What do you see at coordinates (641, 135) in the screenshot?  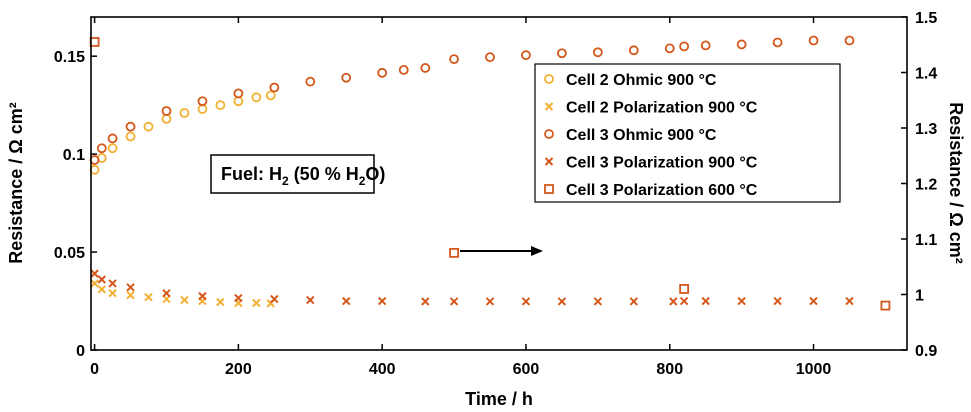 I see `legend-label: Cell 3 Ohmic 900 °C` at bounding box center [641, 135].